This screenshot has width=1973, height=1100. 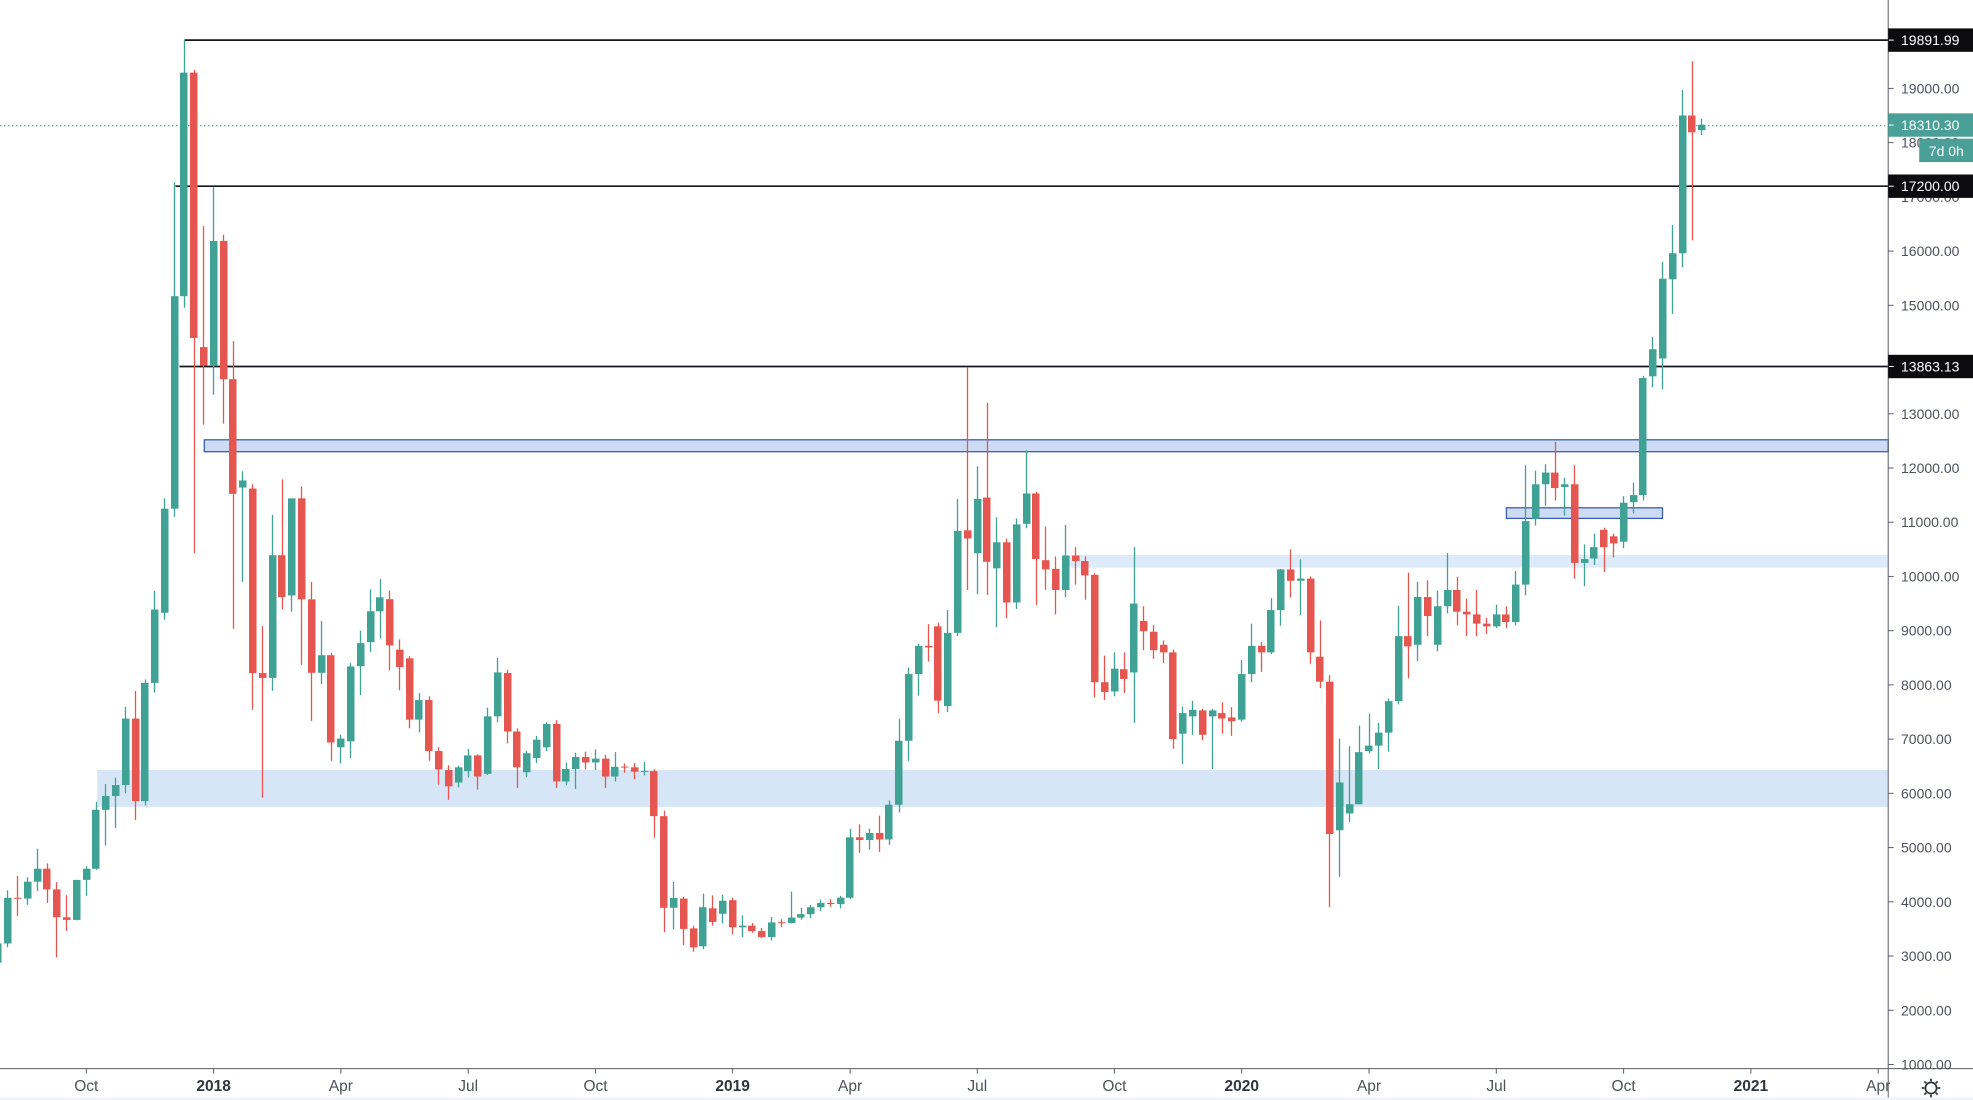 I want to click on svg-text: 2000.00, so click(x=1926, y=1010).